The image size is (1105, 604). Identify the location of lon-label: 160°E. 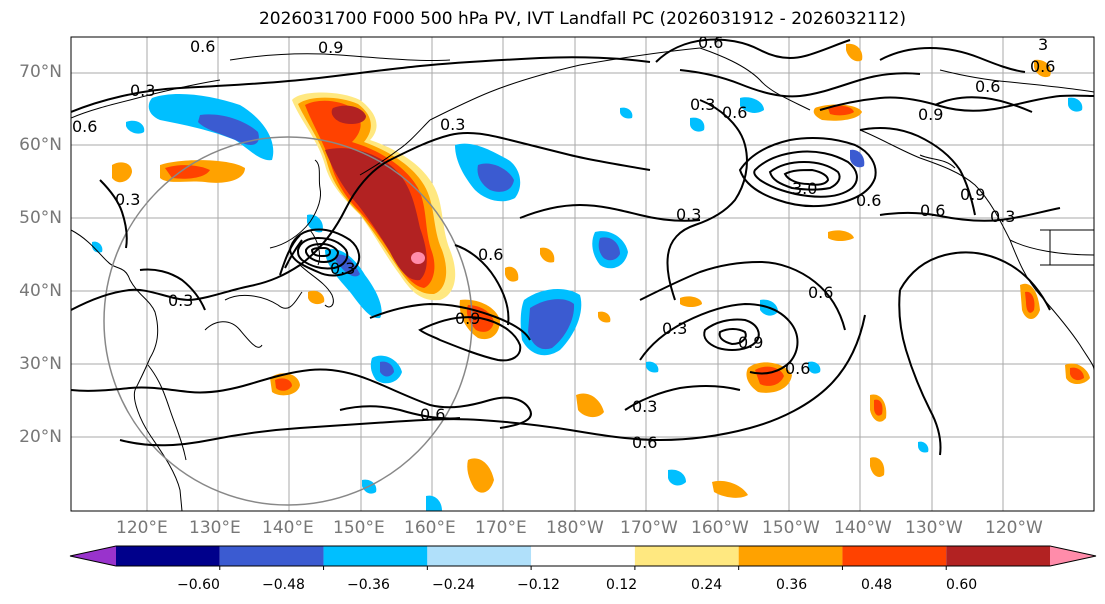
(430, 528).